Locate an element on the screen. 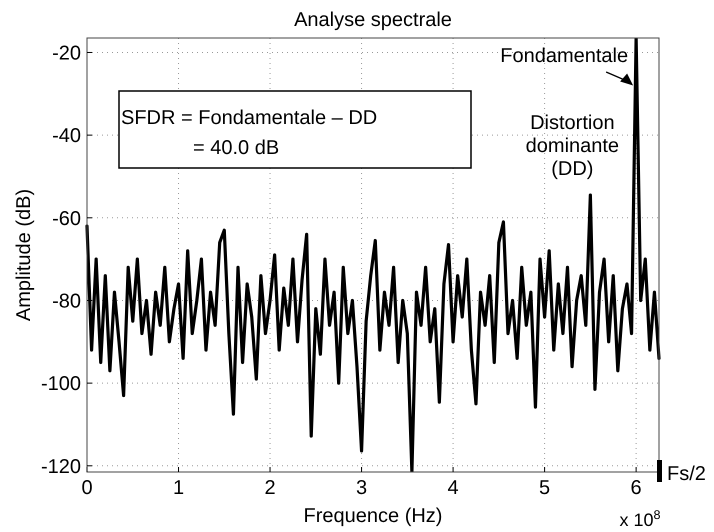 The height and width of the screenshot is (532, 714). y-tick-label: -100 is located at coordinates (60, 384).